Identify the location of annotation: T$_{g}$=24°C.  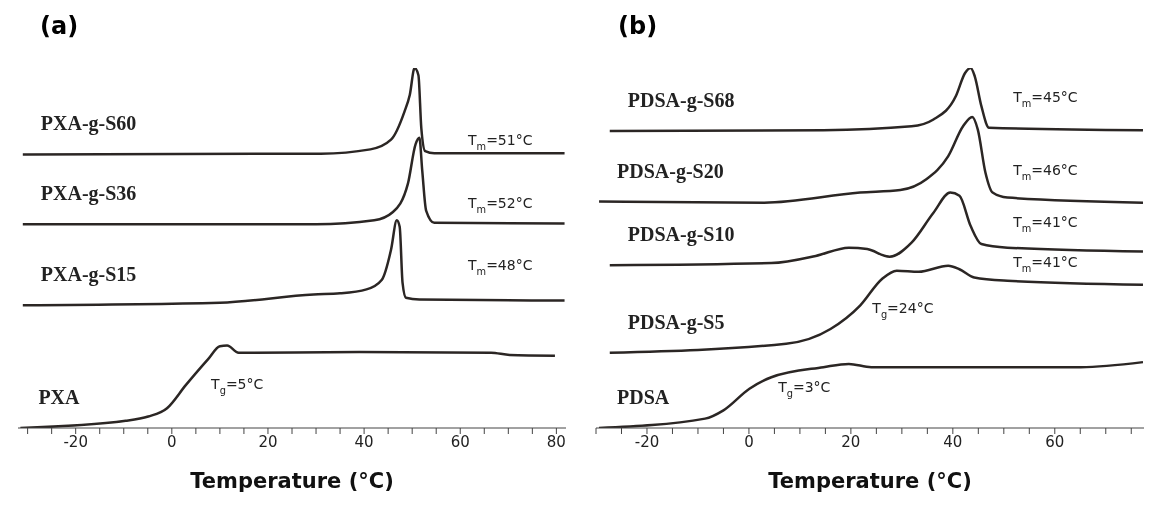
(902, 310).